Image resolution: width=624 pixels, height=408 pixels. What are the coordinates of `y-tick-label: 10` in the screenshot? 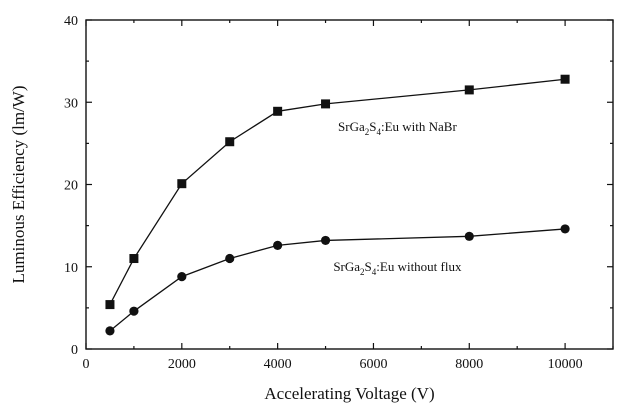 It's located at (71, 268).